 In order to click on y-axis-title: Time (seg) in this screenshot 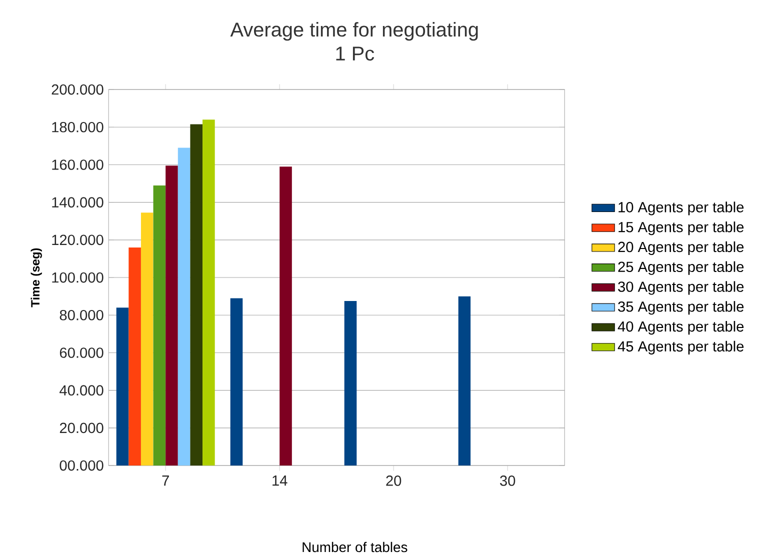, I will do `click(36, 278)`.